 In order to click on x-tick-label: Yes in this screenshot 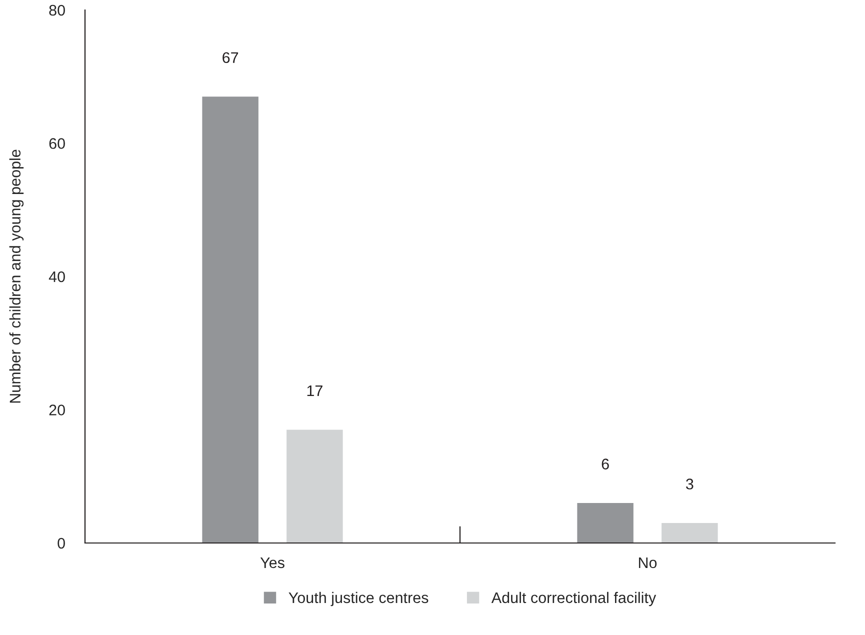, I will do `click(272, 562)`.